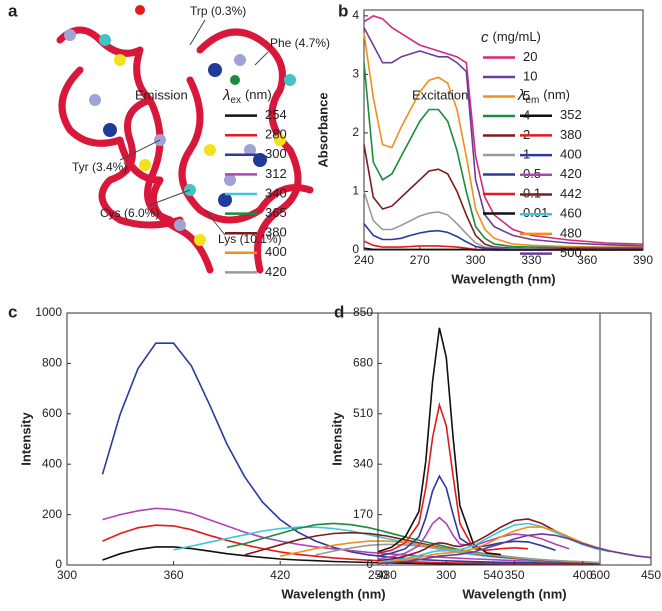 The height and width of the screenshot is (611, 662). I want to click on x-tick-label: 480, so click(387, 575).